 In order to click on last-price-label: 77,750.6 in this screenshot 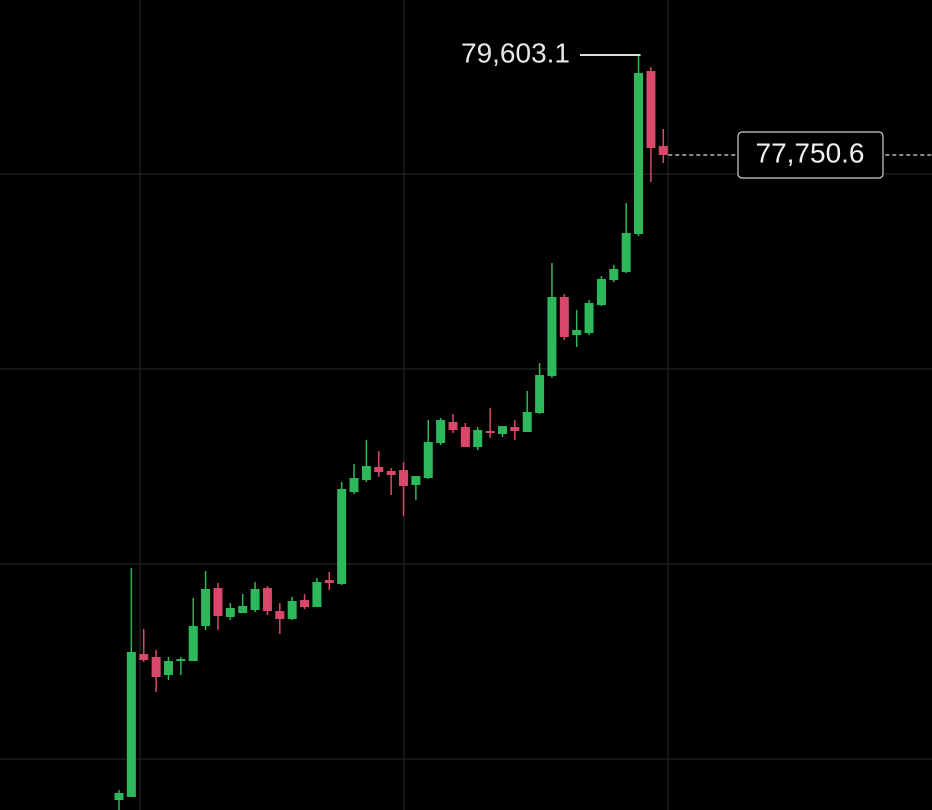, I will do `click(810, 152)`.